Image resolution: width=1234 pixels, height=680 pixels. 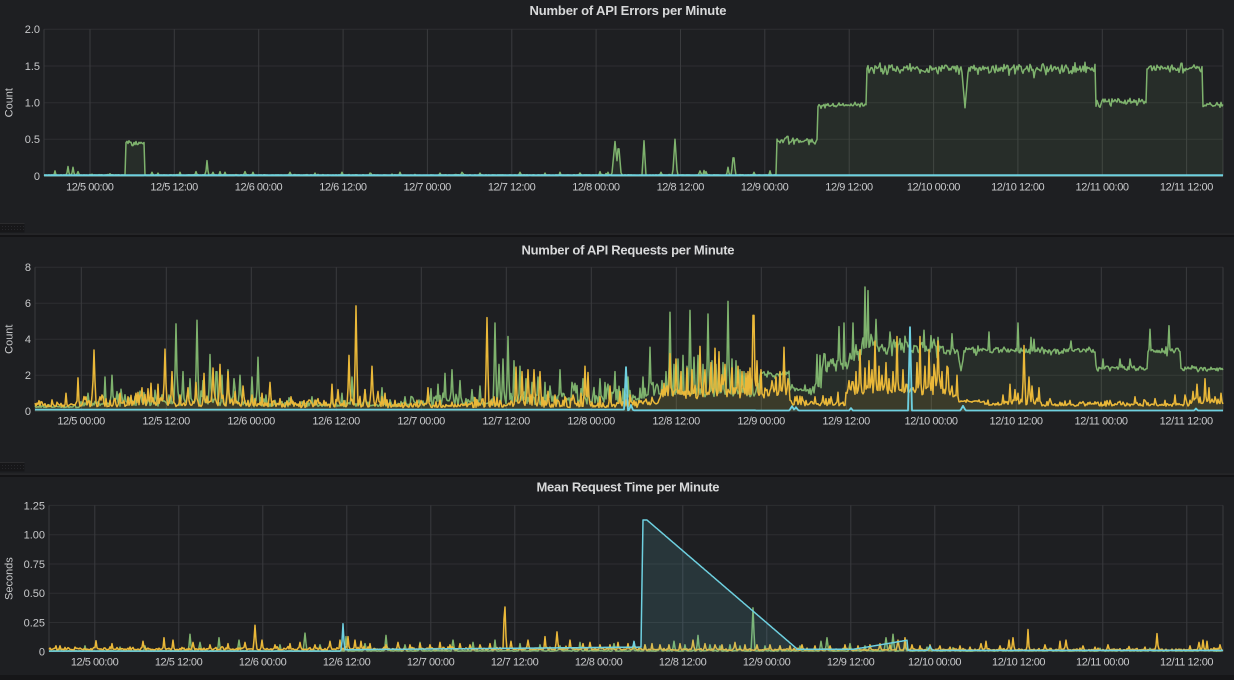 I want to click on svg-text: 2, so click(x=28, y=376).